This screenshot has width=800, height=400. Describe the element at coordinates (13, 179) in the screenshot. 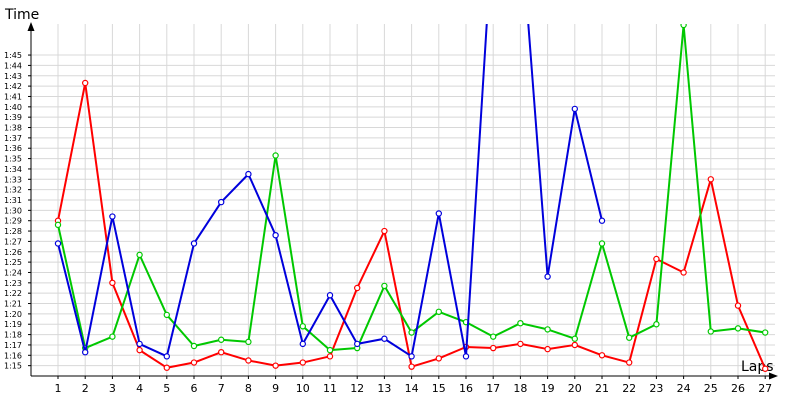

I see `y-tick-label: 1:33` at that location.